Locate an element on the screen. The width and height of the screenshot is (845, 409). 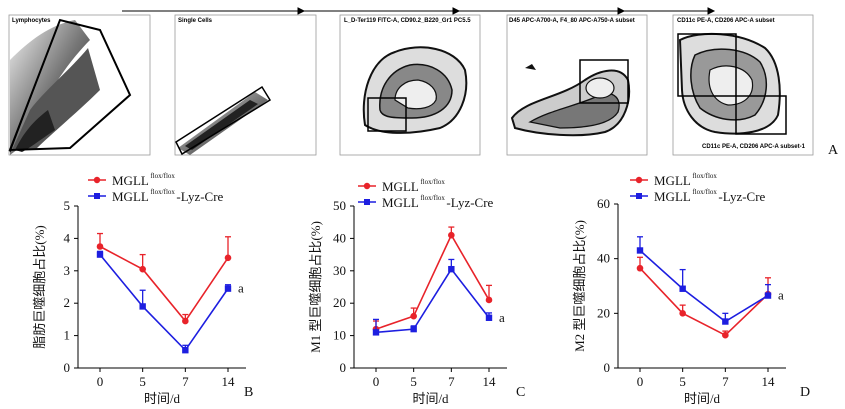
y-tick-label: 3 is located at coordinates (67, 270).